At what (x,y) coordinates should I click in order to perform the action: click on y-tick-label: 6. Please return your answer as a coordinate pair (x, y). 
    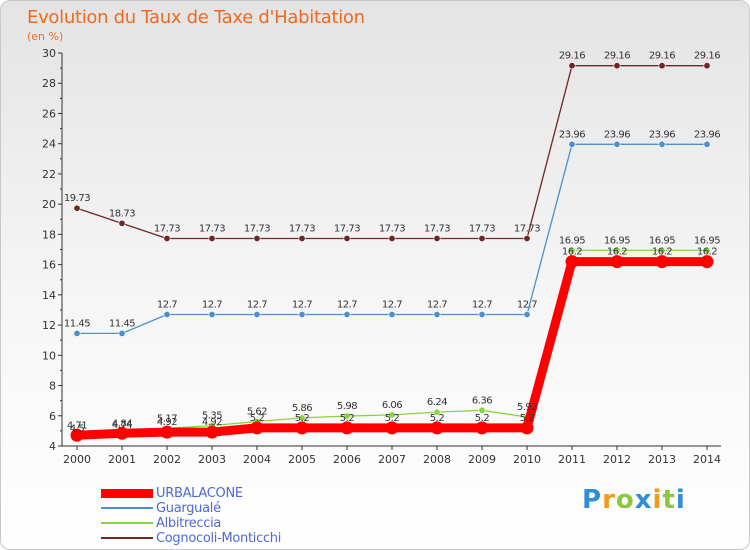
    Looking at the image, I should click on (52, 416).